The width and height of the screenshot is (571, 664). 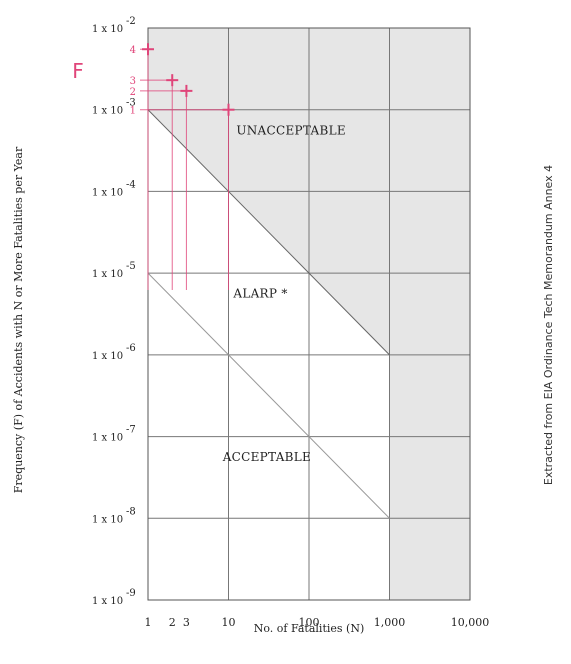 What do you see at coordinates (148, 622) in the screenshot?
I see `x-tick-label: 1` at bounding box center [148, 622].